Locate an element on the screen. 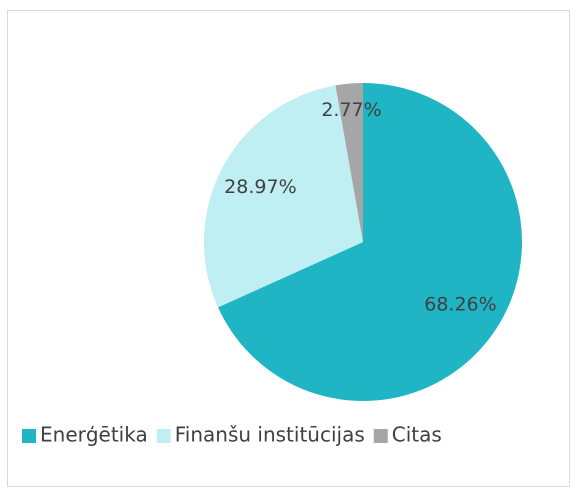 This screenshot has height=493, width=577. legend-label: Enerģētika is located at coordinates (94, 435).